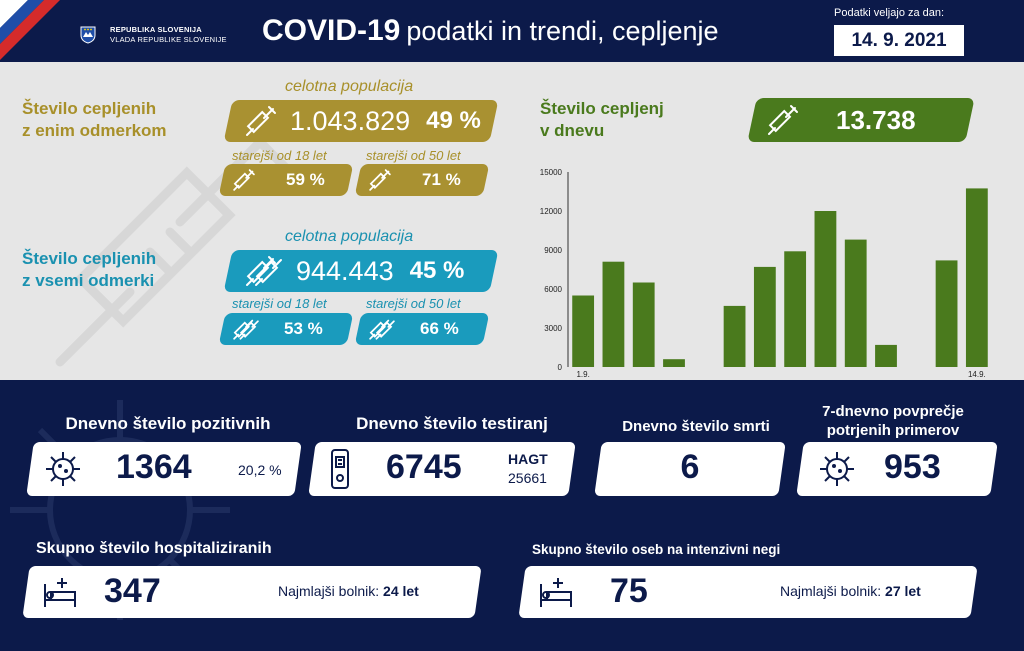  Describe the element at coordinates (893, 430) in the screenshot. I see `avg7-title-line2: potrjenih primerov` at that location.